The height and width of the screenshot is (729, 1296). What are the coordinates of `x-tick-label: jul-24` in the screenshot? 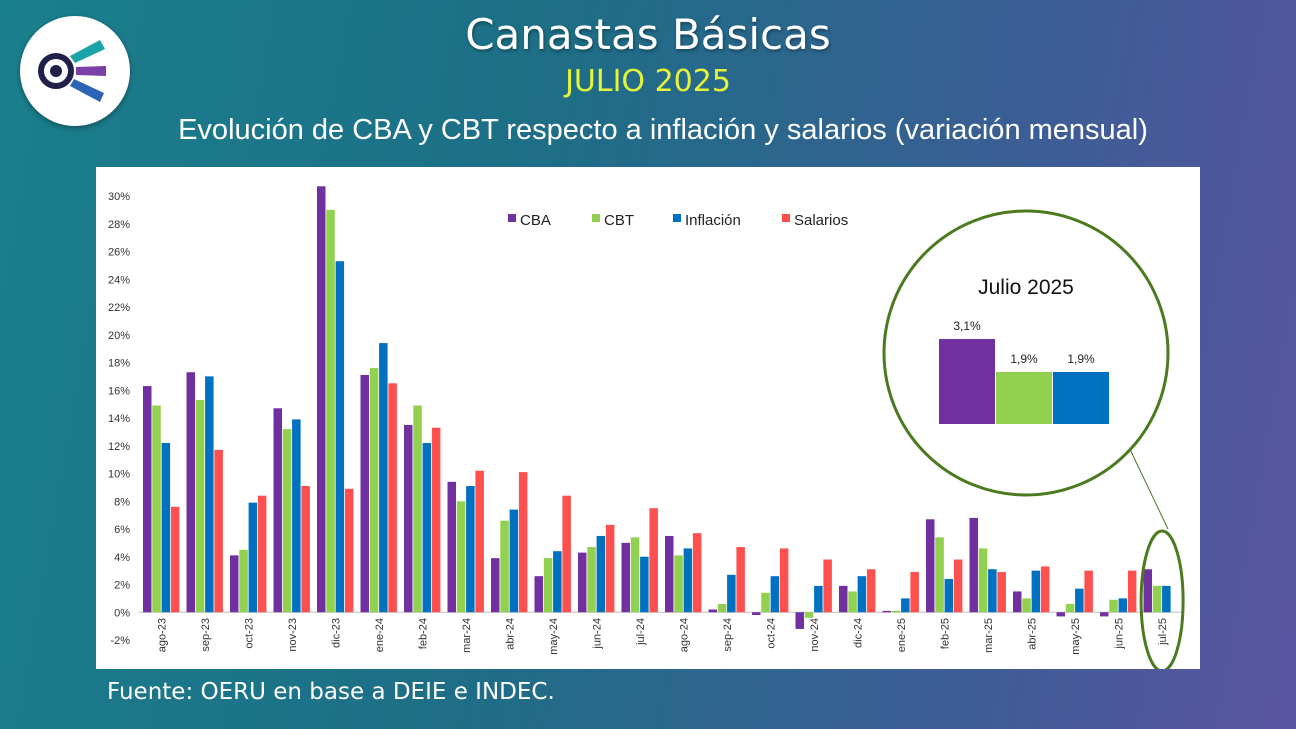 It's located at (641, 632).